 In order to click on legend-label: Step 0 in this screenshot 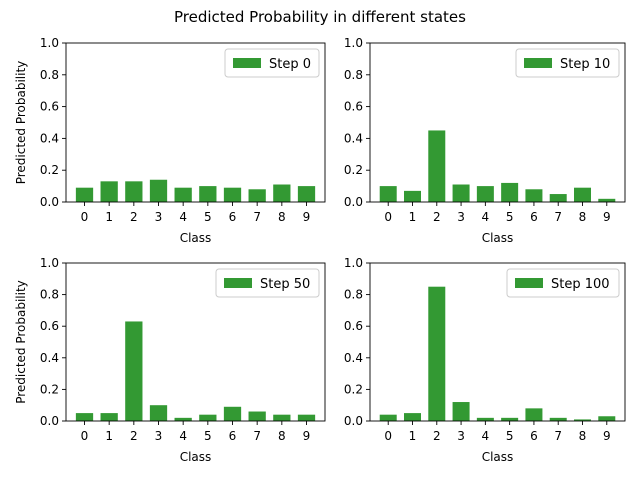, I will do `click(290, 64)`.